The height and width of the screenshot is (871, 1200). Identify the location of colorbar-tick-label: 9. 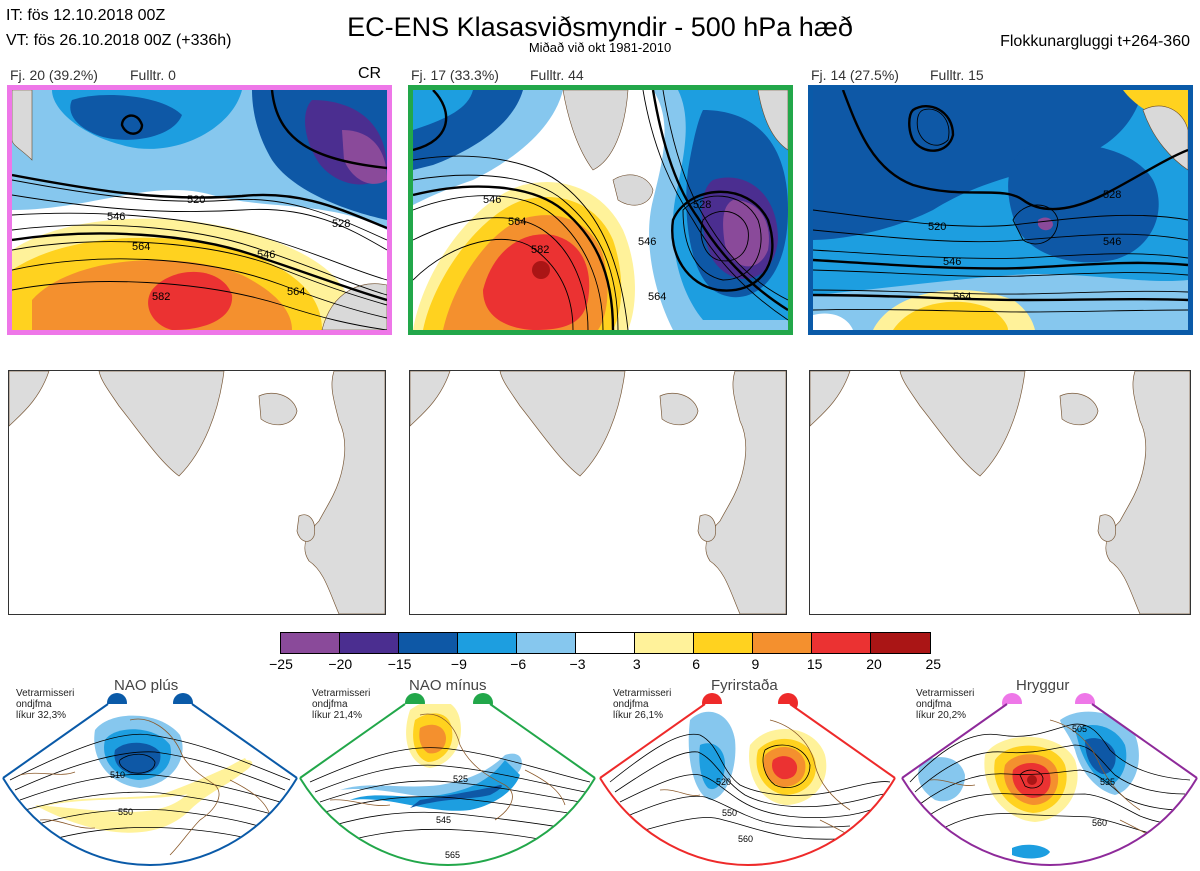
(755, 664).